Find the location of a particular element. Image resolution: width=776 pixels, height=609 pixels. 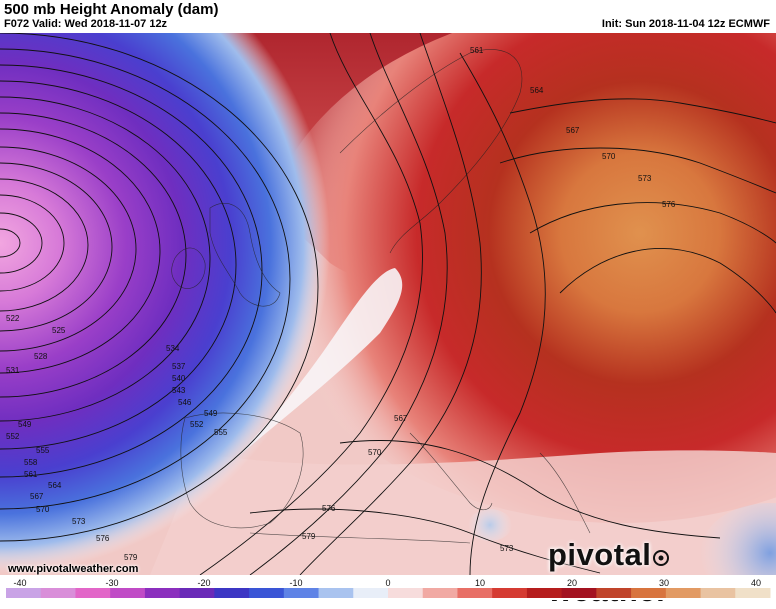

contour-label: 531 is located at coordinates (13, 370).